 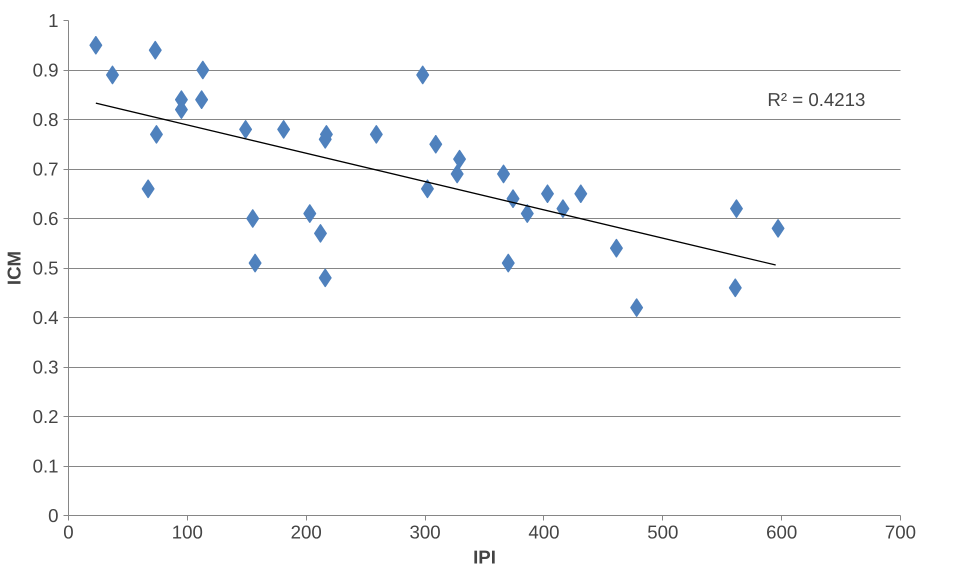 I want to click on x-tick-label: 500, so click(x=662, y=532).